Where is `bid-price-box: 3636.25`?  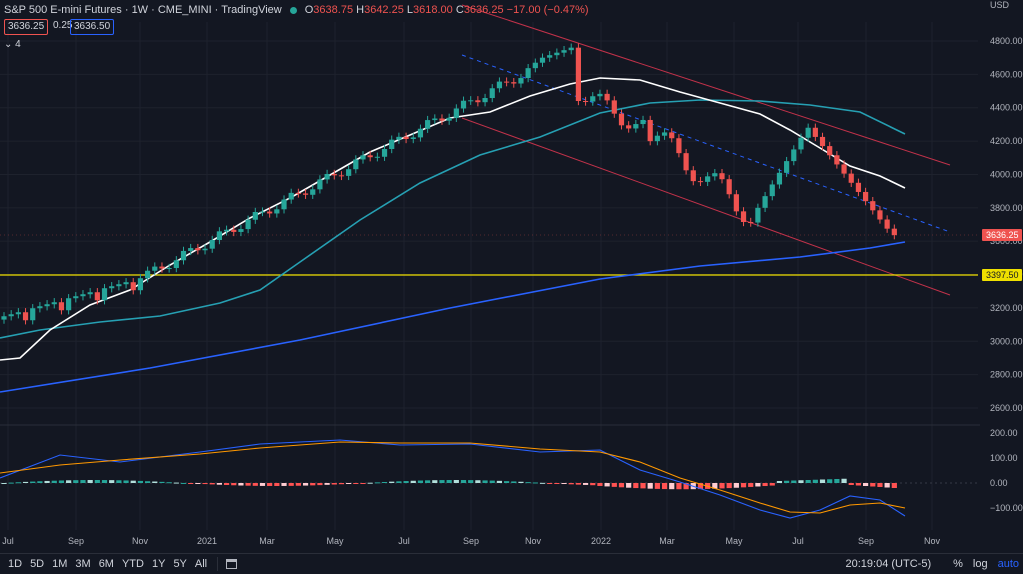
bid-price-box: 3636.25 is located at coordinates (26, 27).